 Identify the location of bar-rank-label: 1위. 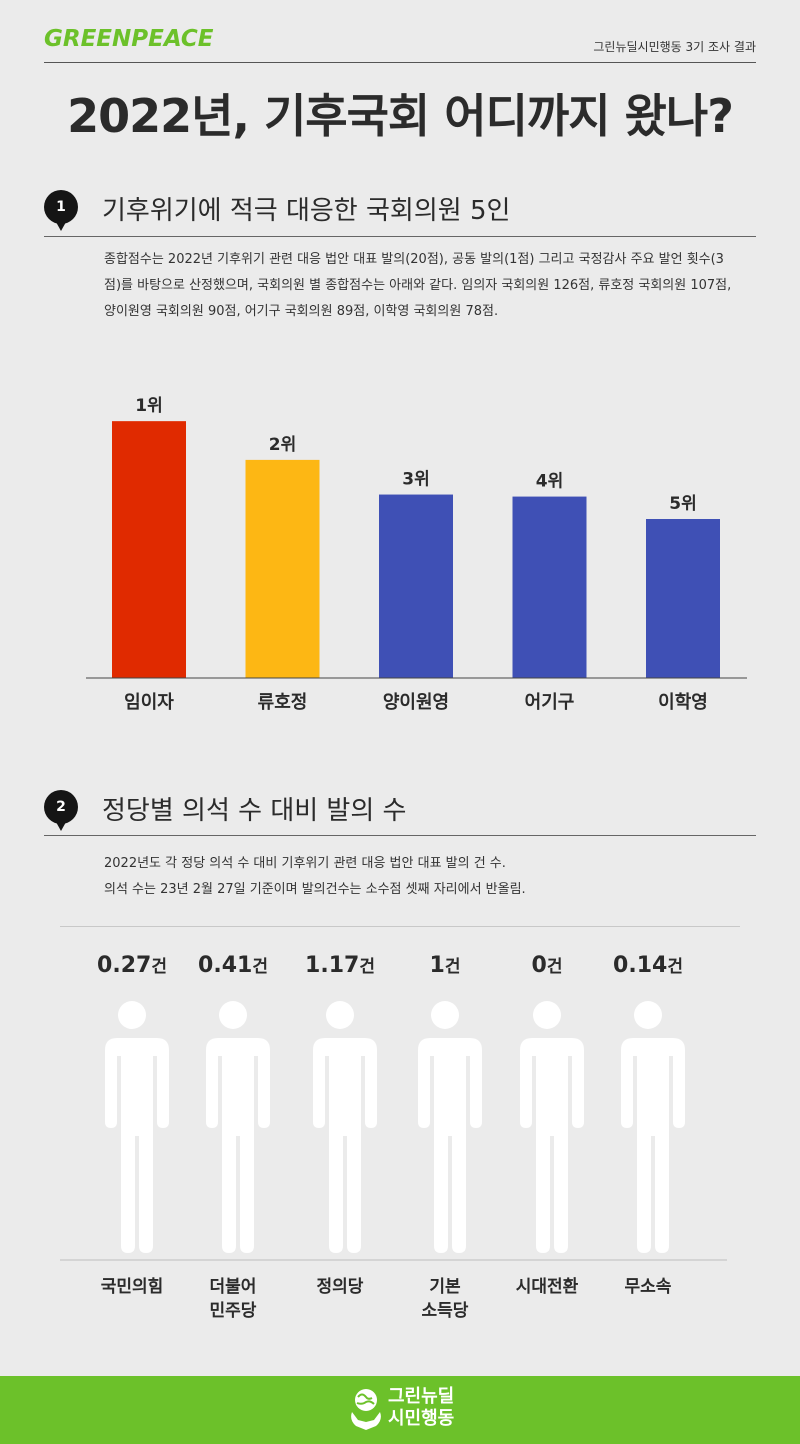
(148, 406).